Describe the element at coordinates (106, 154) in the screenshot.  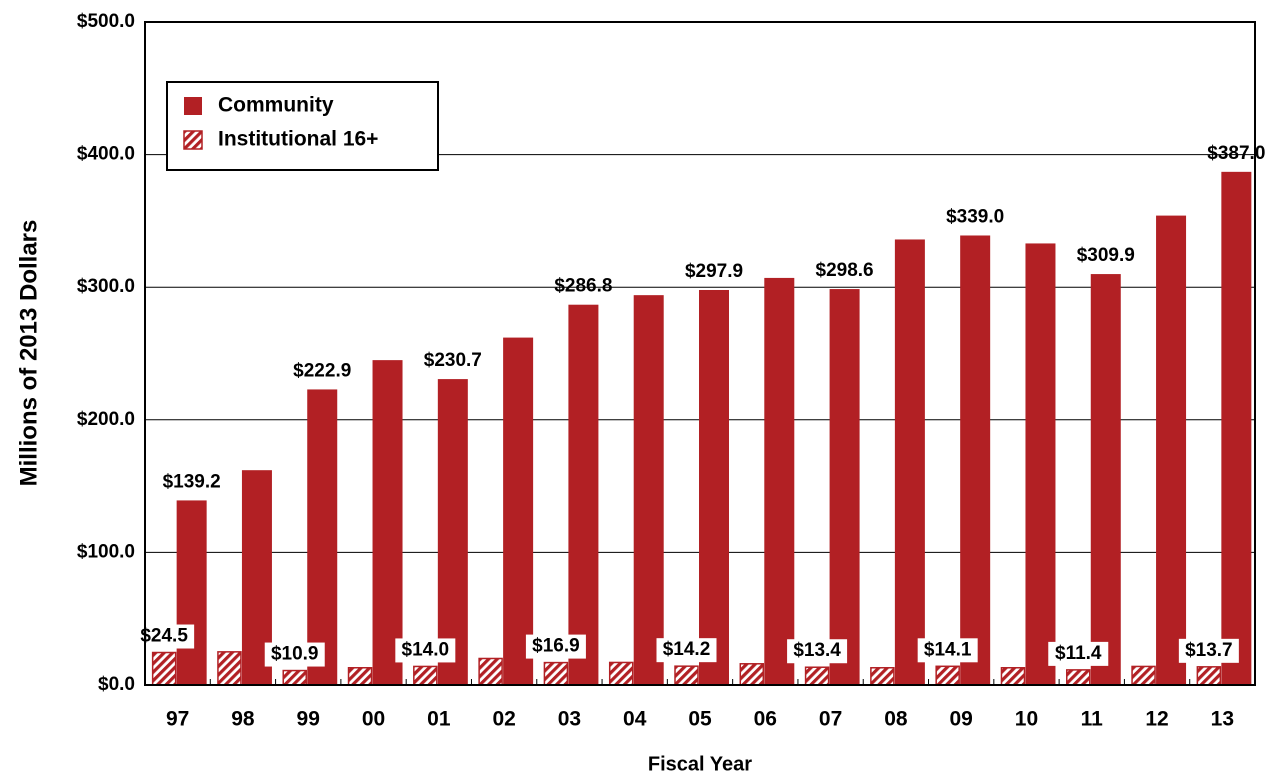
I see `y-tick-label: $400.0` at that location.